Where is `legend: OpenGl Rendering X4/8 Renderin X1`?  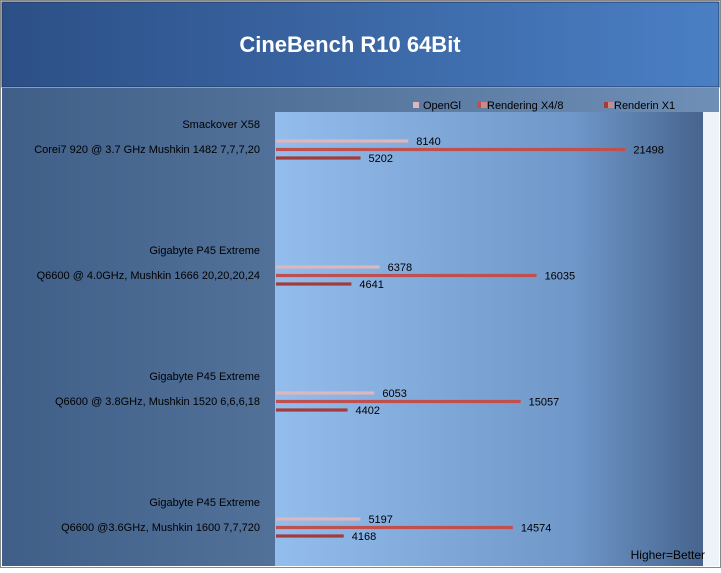
legend: OpenGl Rendering X4/8 Renderin X1 is located at coordinates (544, 106).